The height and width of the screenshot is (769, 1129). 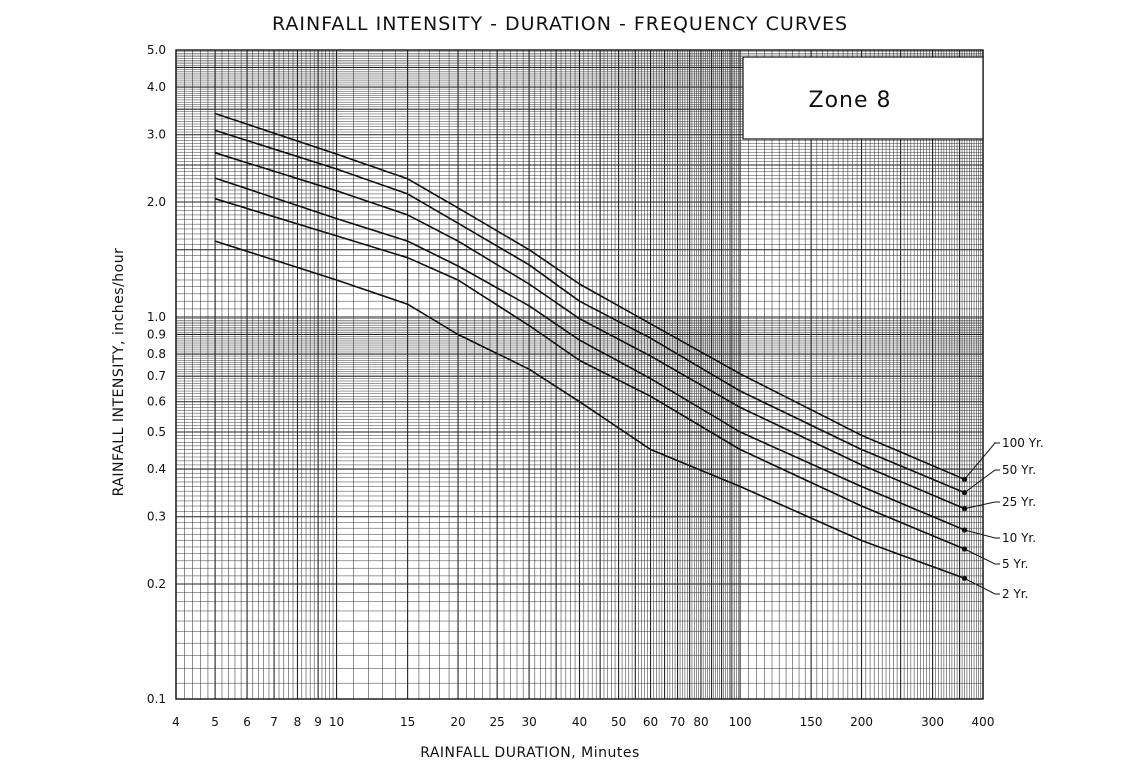 What do you see at coordinates (850, 100) in the screenshot?
I see `zone-label: Zone 8` at bounding box center [850, 100].